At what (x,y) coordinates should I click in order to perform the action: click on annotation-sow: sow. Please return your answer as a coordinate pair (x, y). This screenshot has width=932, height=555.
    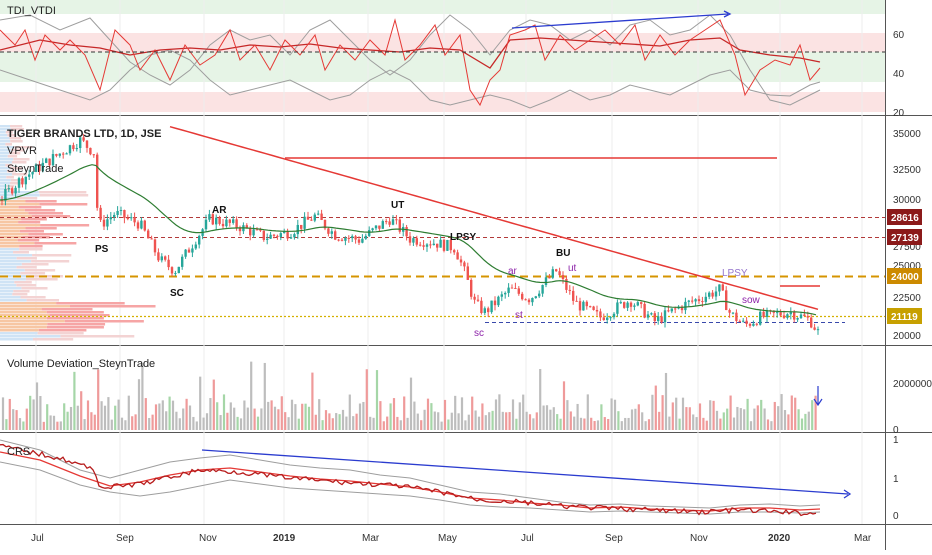
    Looking at the image, I should click on (751, 300).